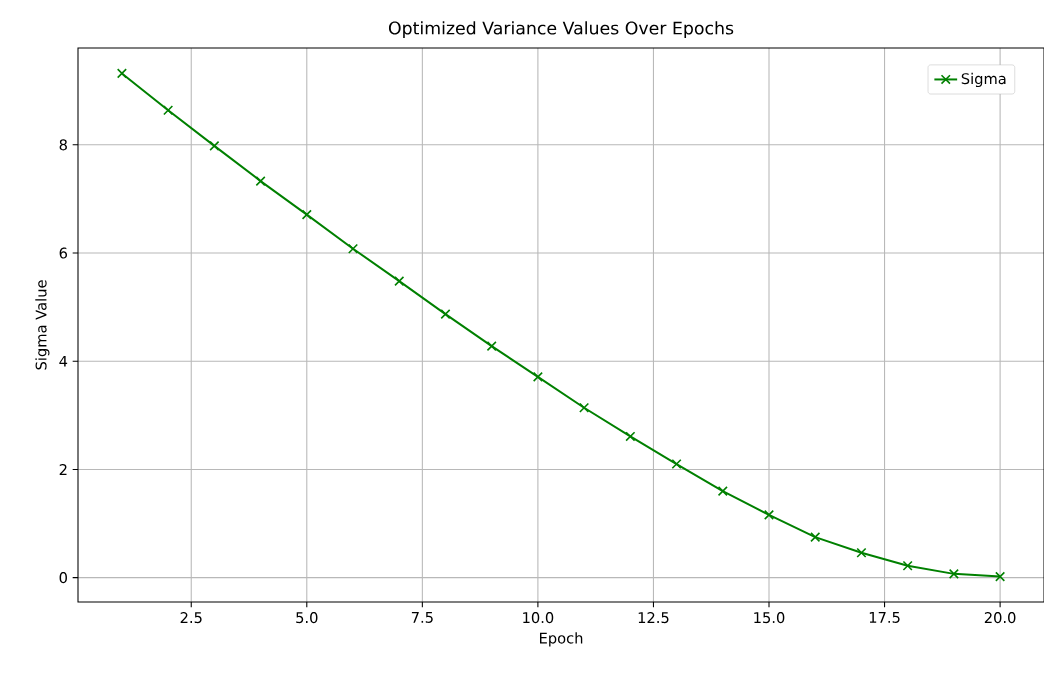  Describe the element at coordinates (63, 469) in the screenshot. I see `y-tick-label: 2` at that location.